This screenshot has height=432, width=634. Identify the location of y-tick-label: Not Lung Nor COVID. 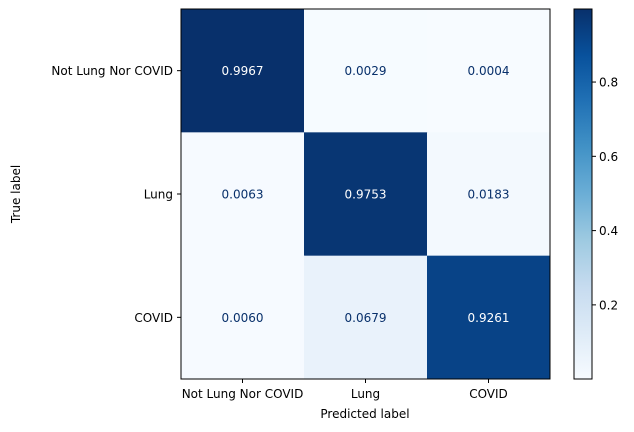
(112, 71).